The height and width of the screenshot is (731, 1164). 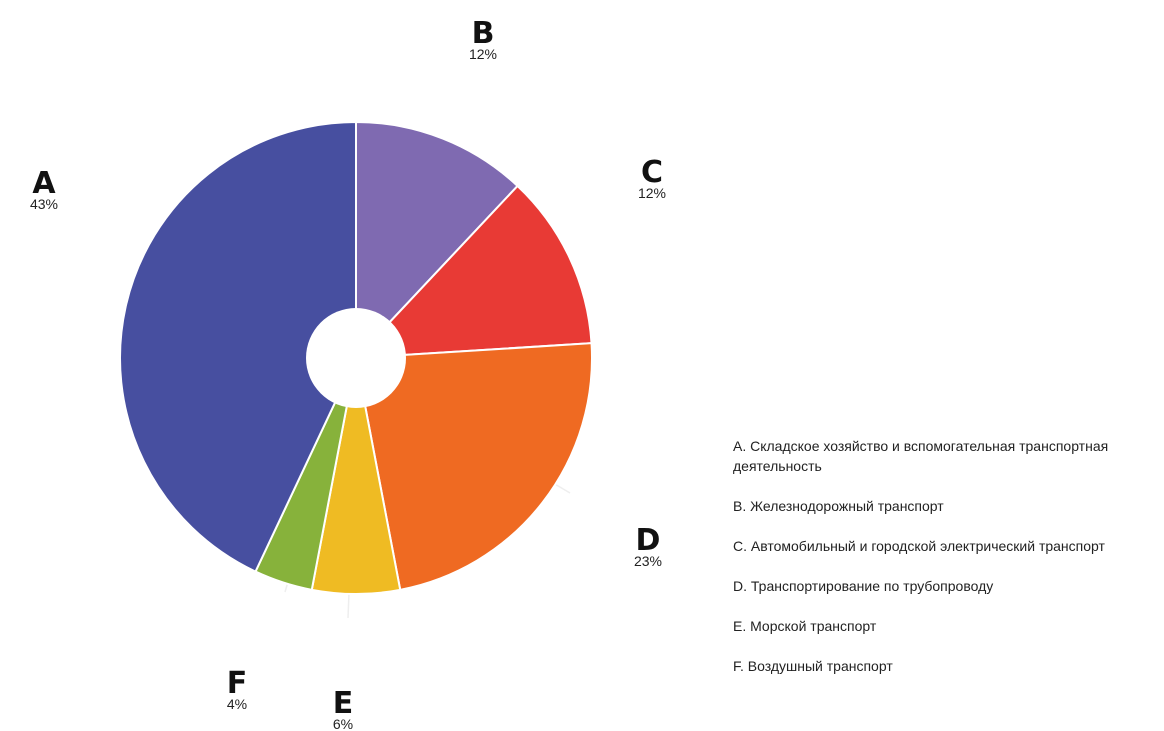 I want to click on slice-label-e: E, so click(x=343, y=703).